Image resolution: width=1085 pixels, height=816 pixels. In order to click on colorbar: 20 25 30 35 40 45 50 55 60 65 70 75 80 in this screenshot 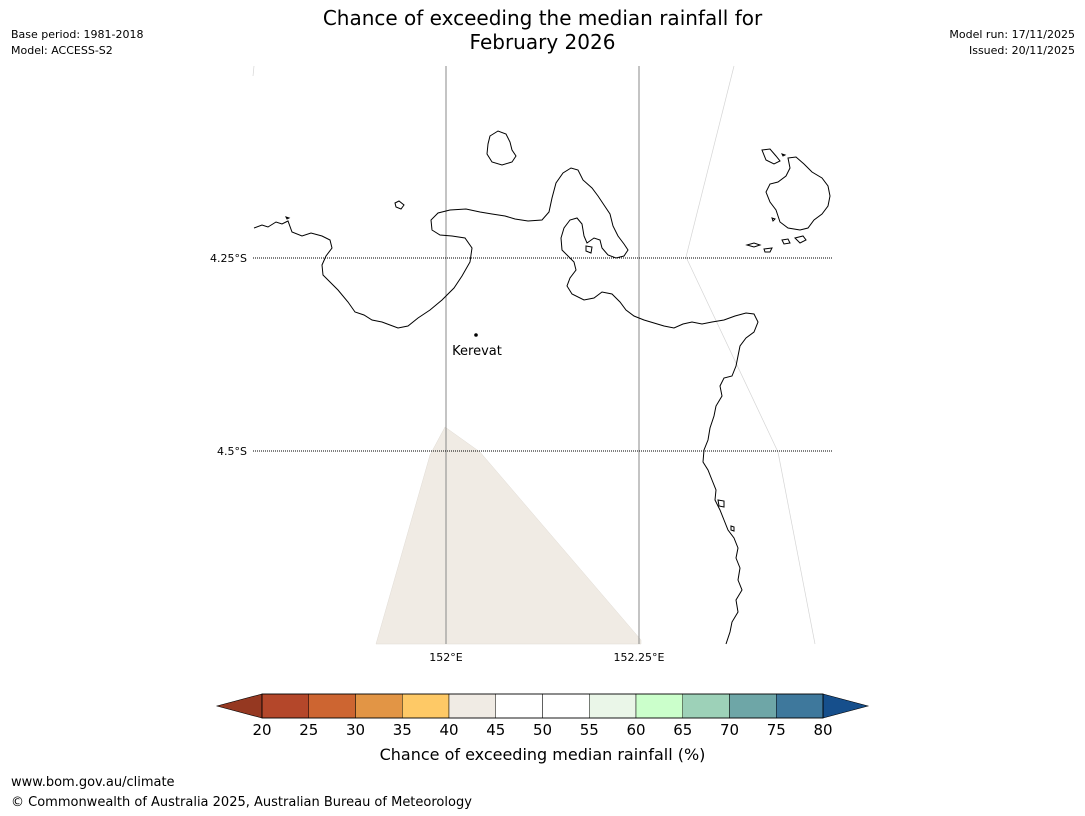, I will do `click(542, 716)`.